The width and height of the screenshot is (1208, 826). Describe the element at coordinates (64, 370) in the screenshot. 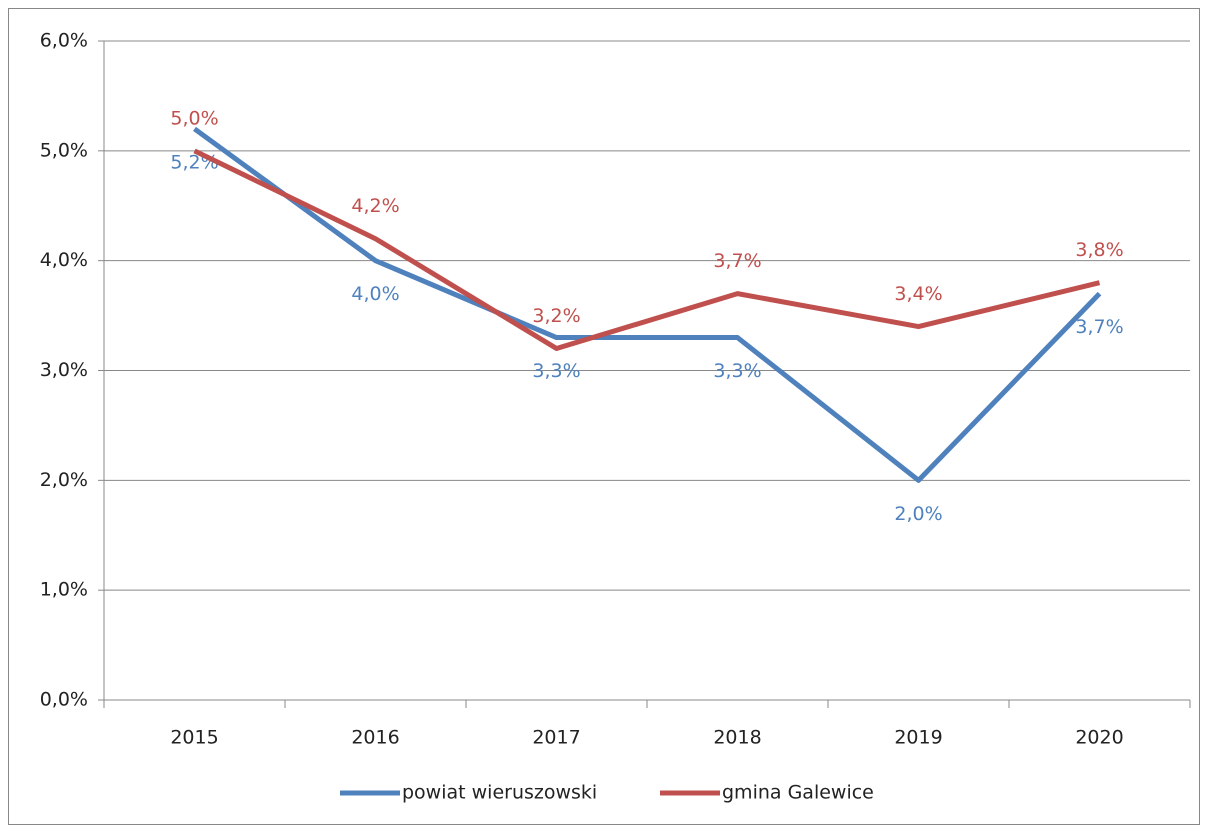

I see `y-tick-label: 3,0%` at that location.